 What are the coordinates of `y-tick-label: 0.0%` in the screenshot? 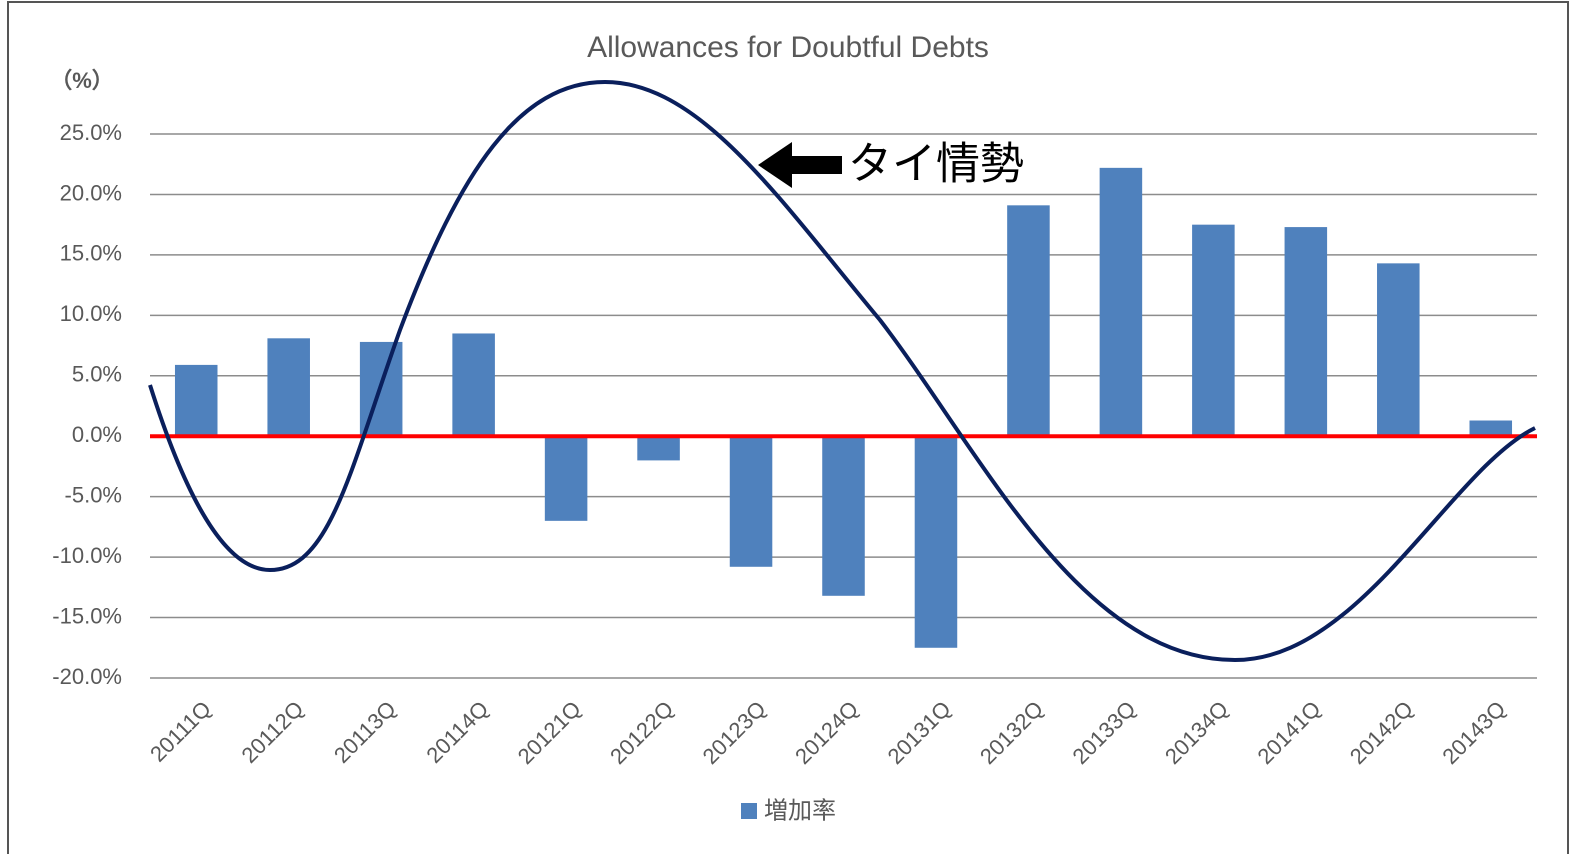 It's located at (97, 434).